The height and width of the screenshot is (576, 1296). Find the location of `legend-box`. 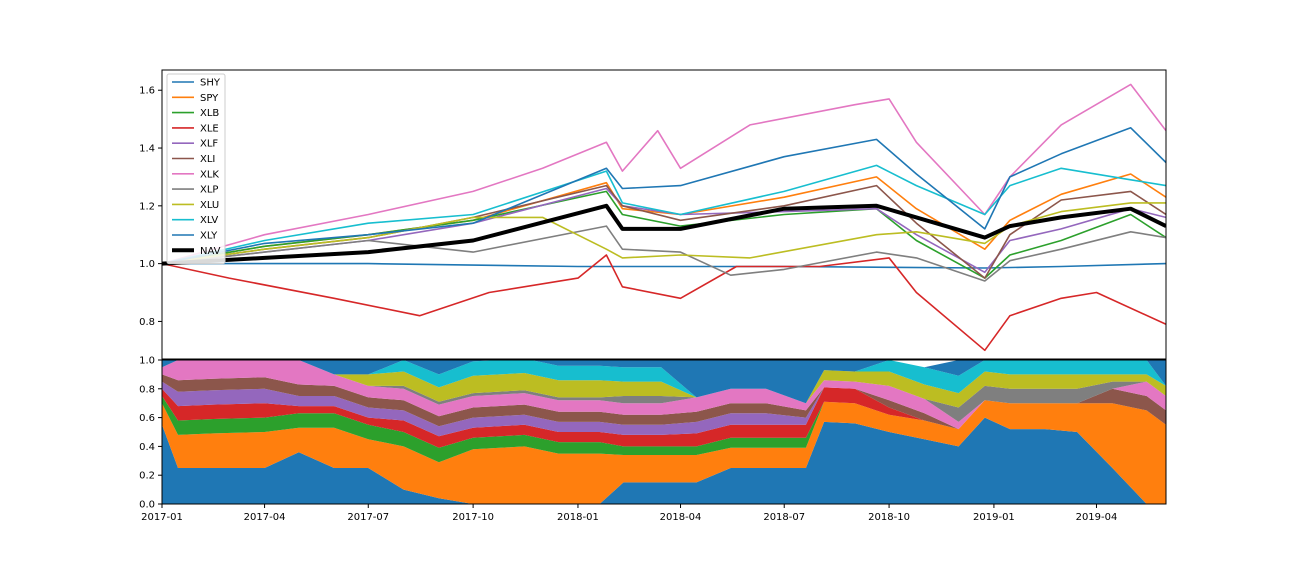

legend-box is located at coordinates (196, 169).